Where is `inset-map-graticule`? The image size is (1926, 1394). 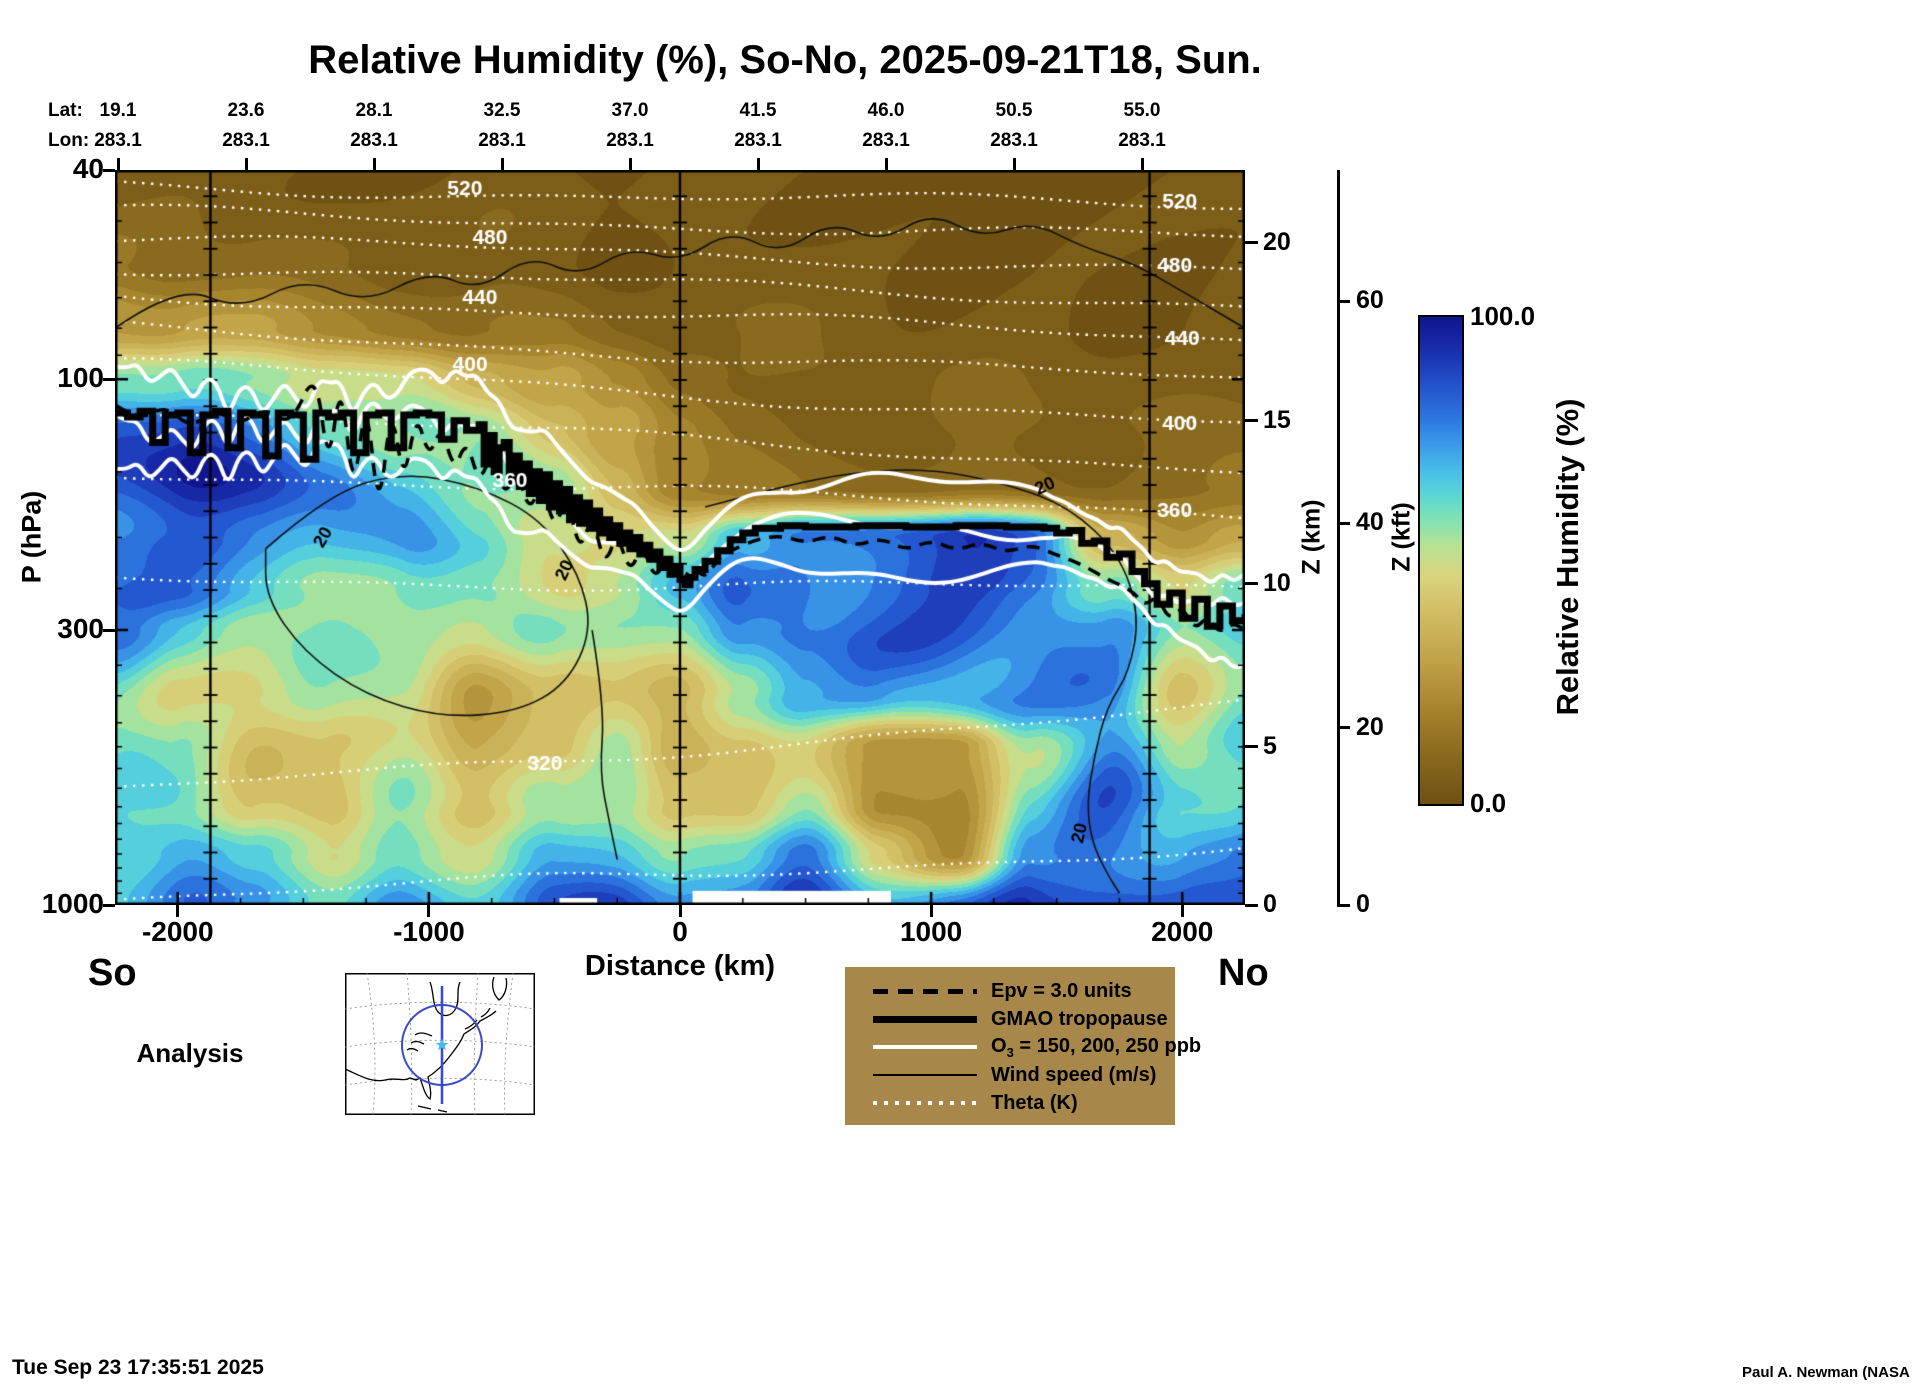
inset-map-graticule is located at coordinates (440, 1044).